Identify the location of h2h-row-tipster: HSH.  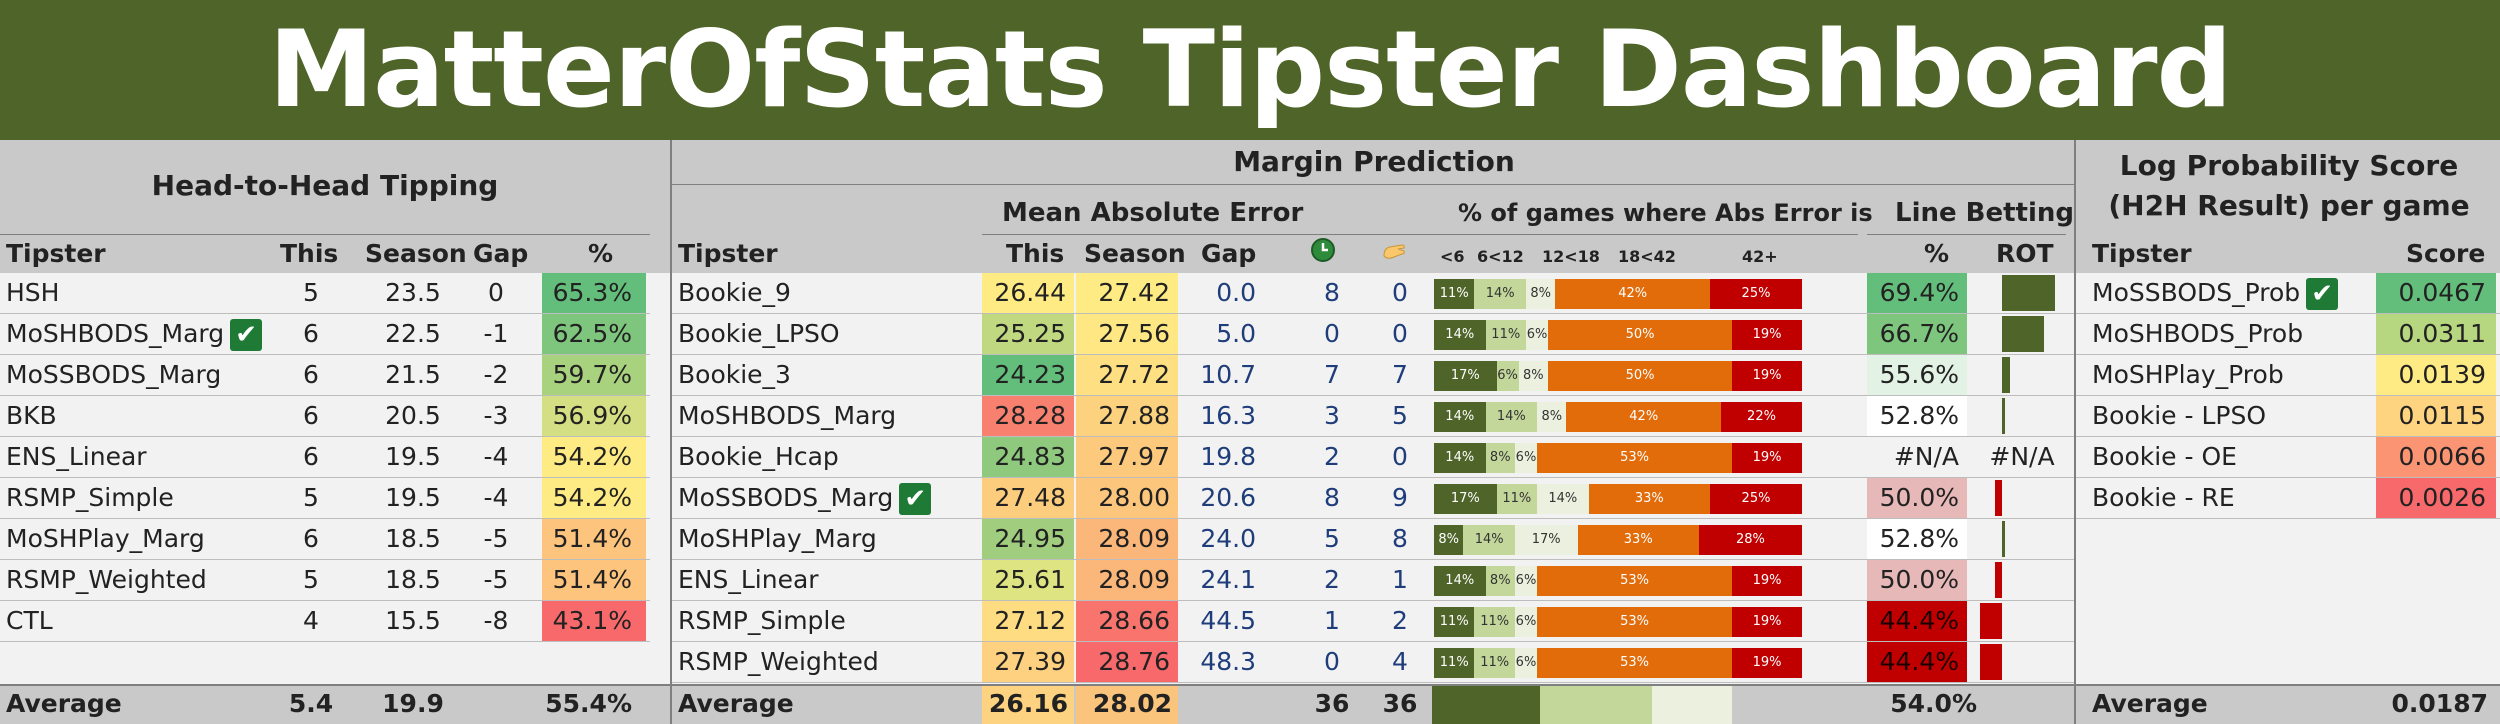
(32, 293).